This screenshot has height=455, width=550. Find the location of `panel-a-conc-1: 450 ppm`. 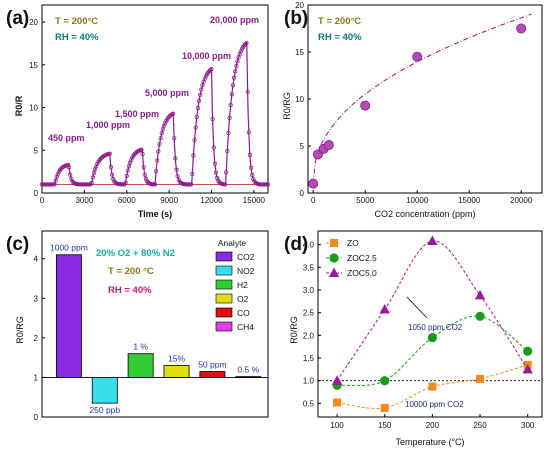

panel-a-conc-1: 450 ppm is located at coordinates (66, 138).